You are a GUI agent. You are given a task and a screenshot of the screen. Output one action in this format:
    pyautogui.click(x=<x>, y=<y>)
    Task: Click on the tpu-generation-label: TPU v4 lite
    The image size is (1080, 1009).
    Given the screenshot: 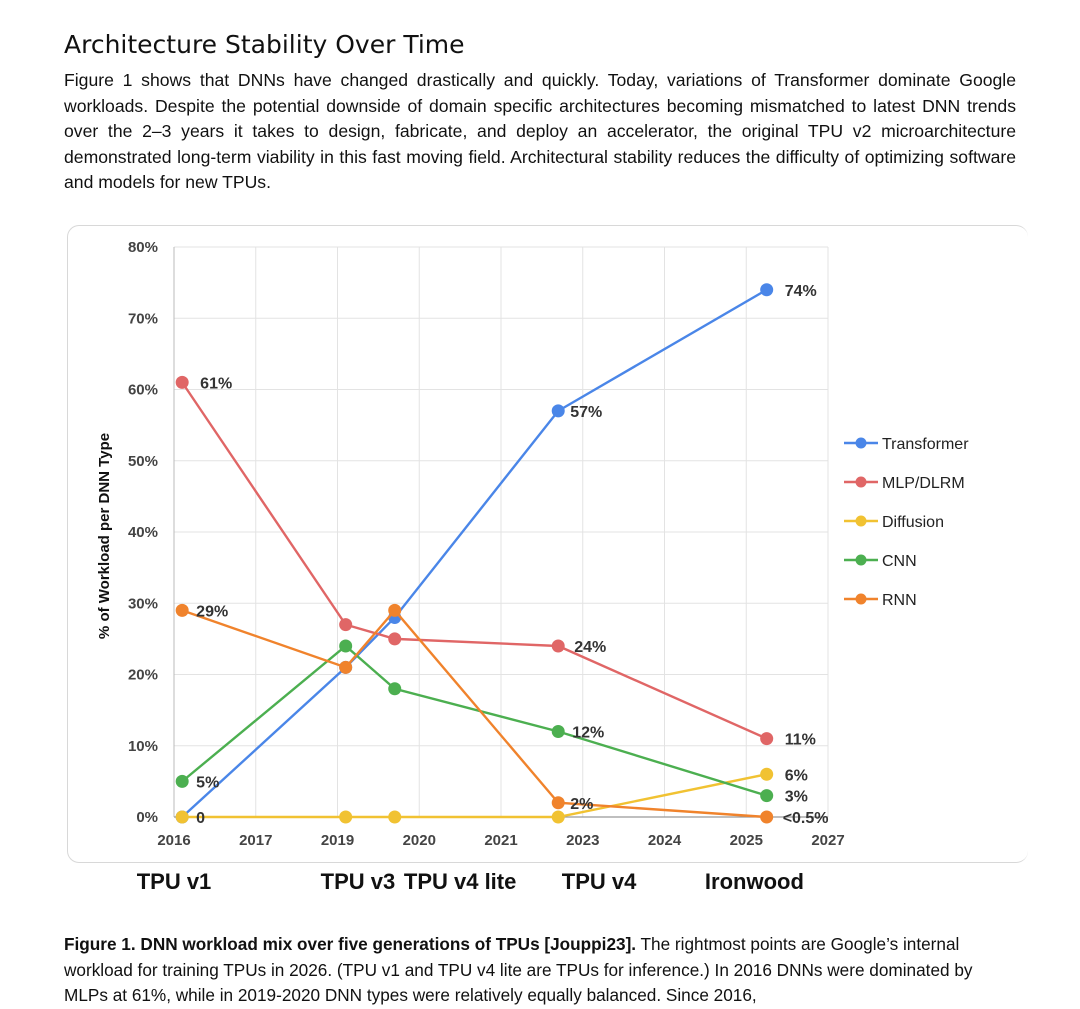 What is the action you would take?
    pyautogui.click(x=460, y=881)
    